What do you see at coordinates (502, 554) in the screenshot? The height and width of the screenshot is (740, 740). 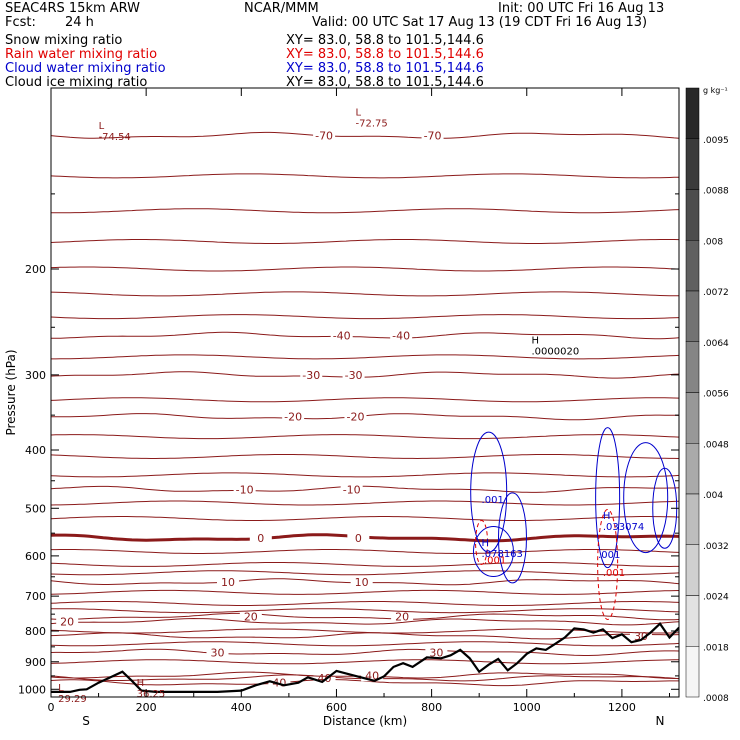 I see `extremum-value: .078163` at bounding box center [502, 554].